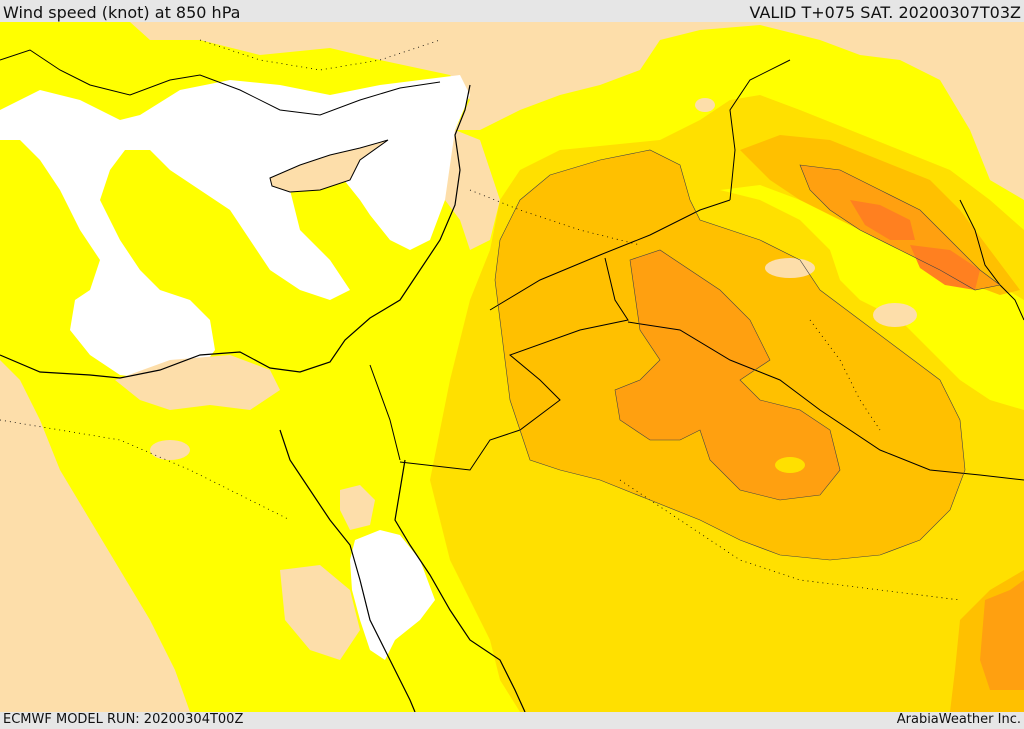  What do you see at coordinates (122, 12) in the screenshot?
I see `map-title: Wind speed (knot) at 850 hPa` at bounding box center [122, 12].